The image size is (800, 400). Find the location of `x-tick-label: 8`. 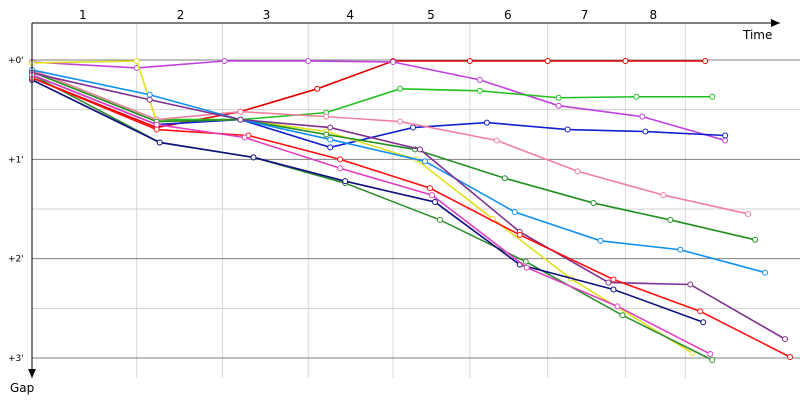

x-tick-label: 8 is located at coordinates (654, 15).